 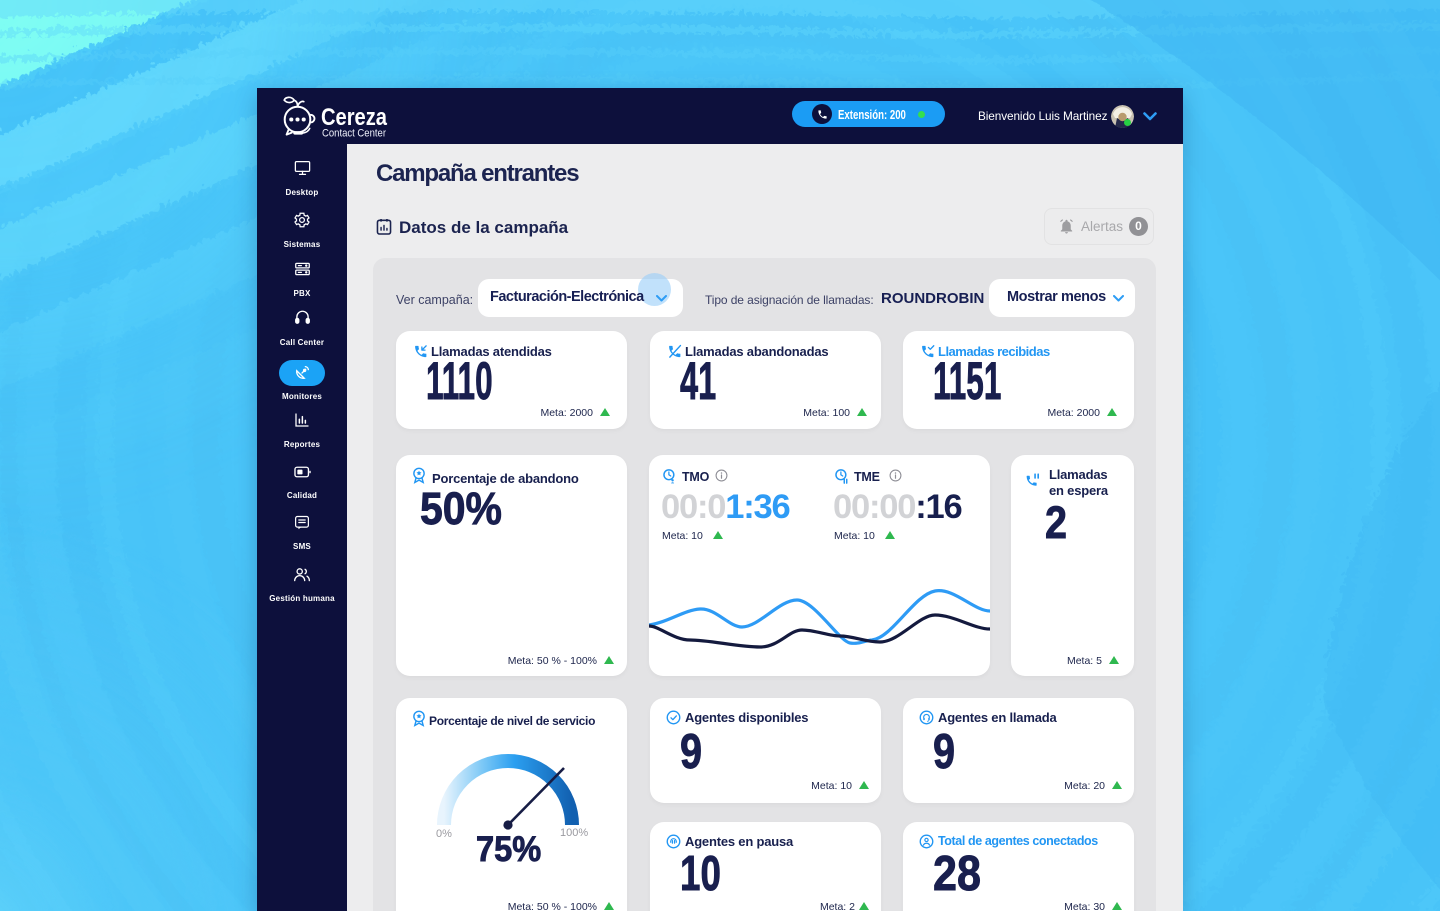 What do you see at coordinates (354, 134) in the screenshot?
I see `svg-text: Contact Center` at bounding box center [354, 134].